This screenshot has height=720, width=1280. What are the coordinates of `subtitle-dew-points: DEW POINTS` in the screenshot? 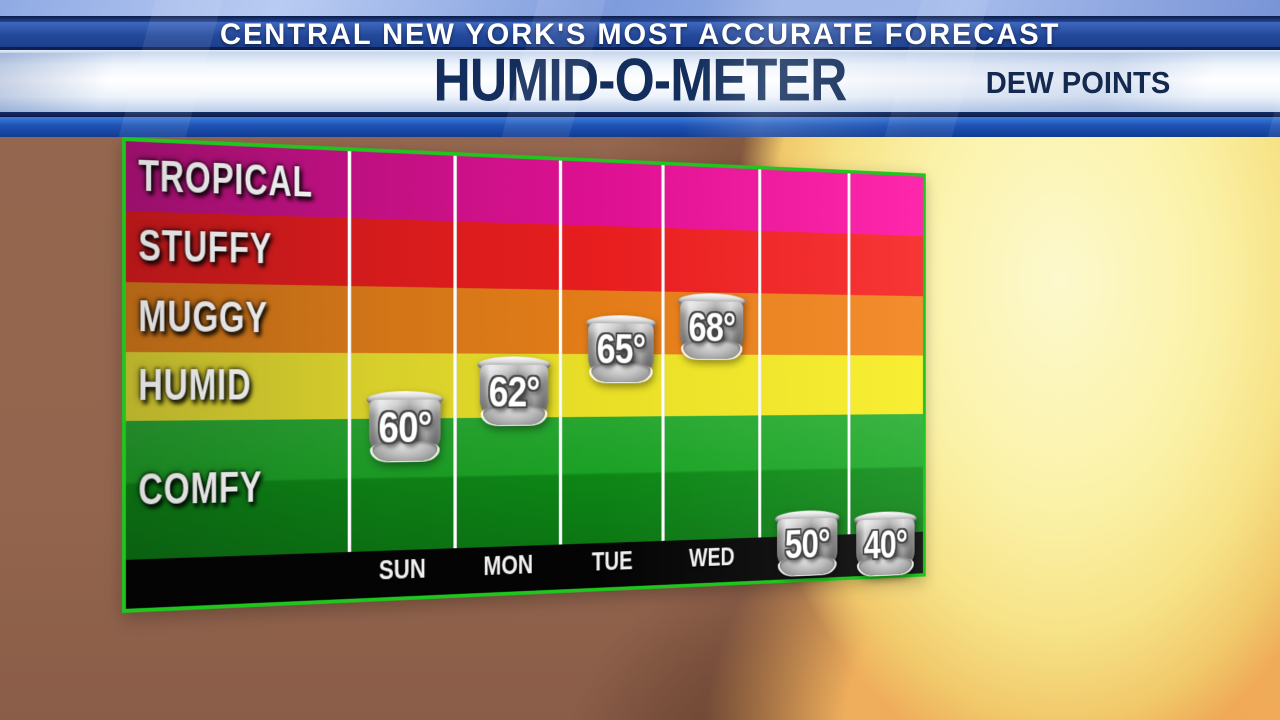 It's located at (1078, 82).